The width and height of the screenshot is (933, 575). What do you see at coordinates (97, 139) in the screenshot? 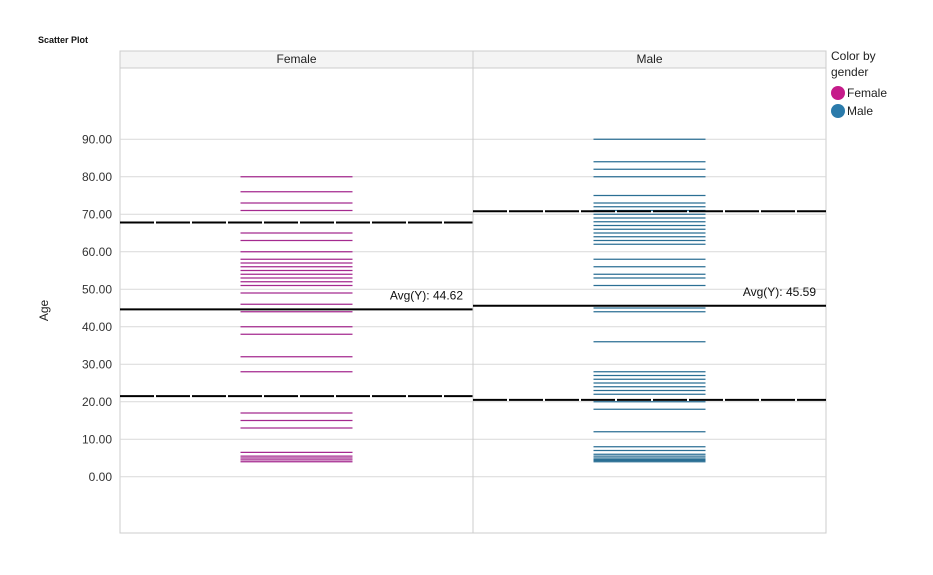
I see `y-tick-label: 90.00` at bounding box center [97, 139].